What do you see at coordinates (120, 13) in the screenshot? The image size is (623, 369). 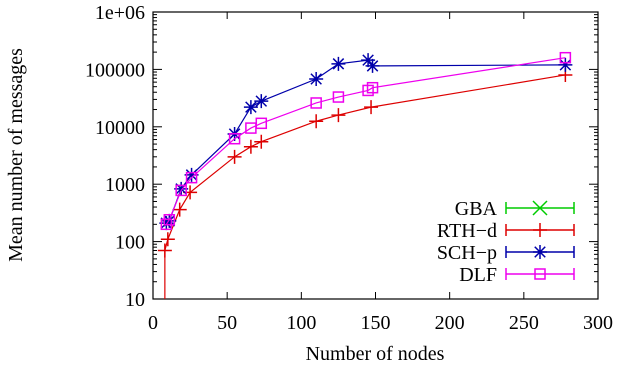 I see `y-tick-label: 1e+06` at bounding box center [120, 13].